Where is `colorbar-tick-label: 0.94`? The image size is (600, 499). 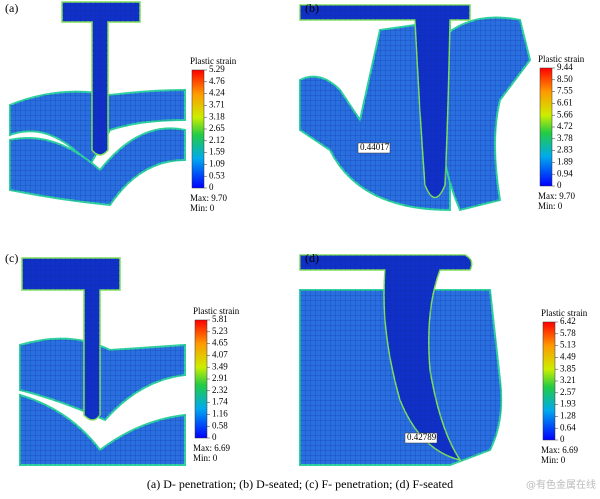 colorbar-tick-label: 0.94 is located at coordinates (565, 173).